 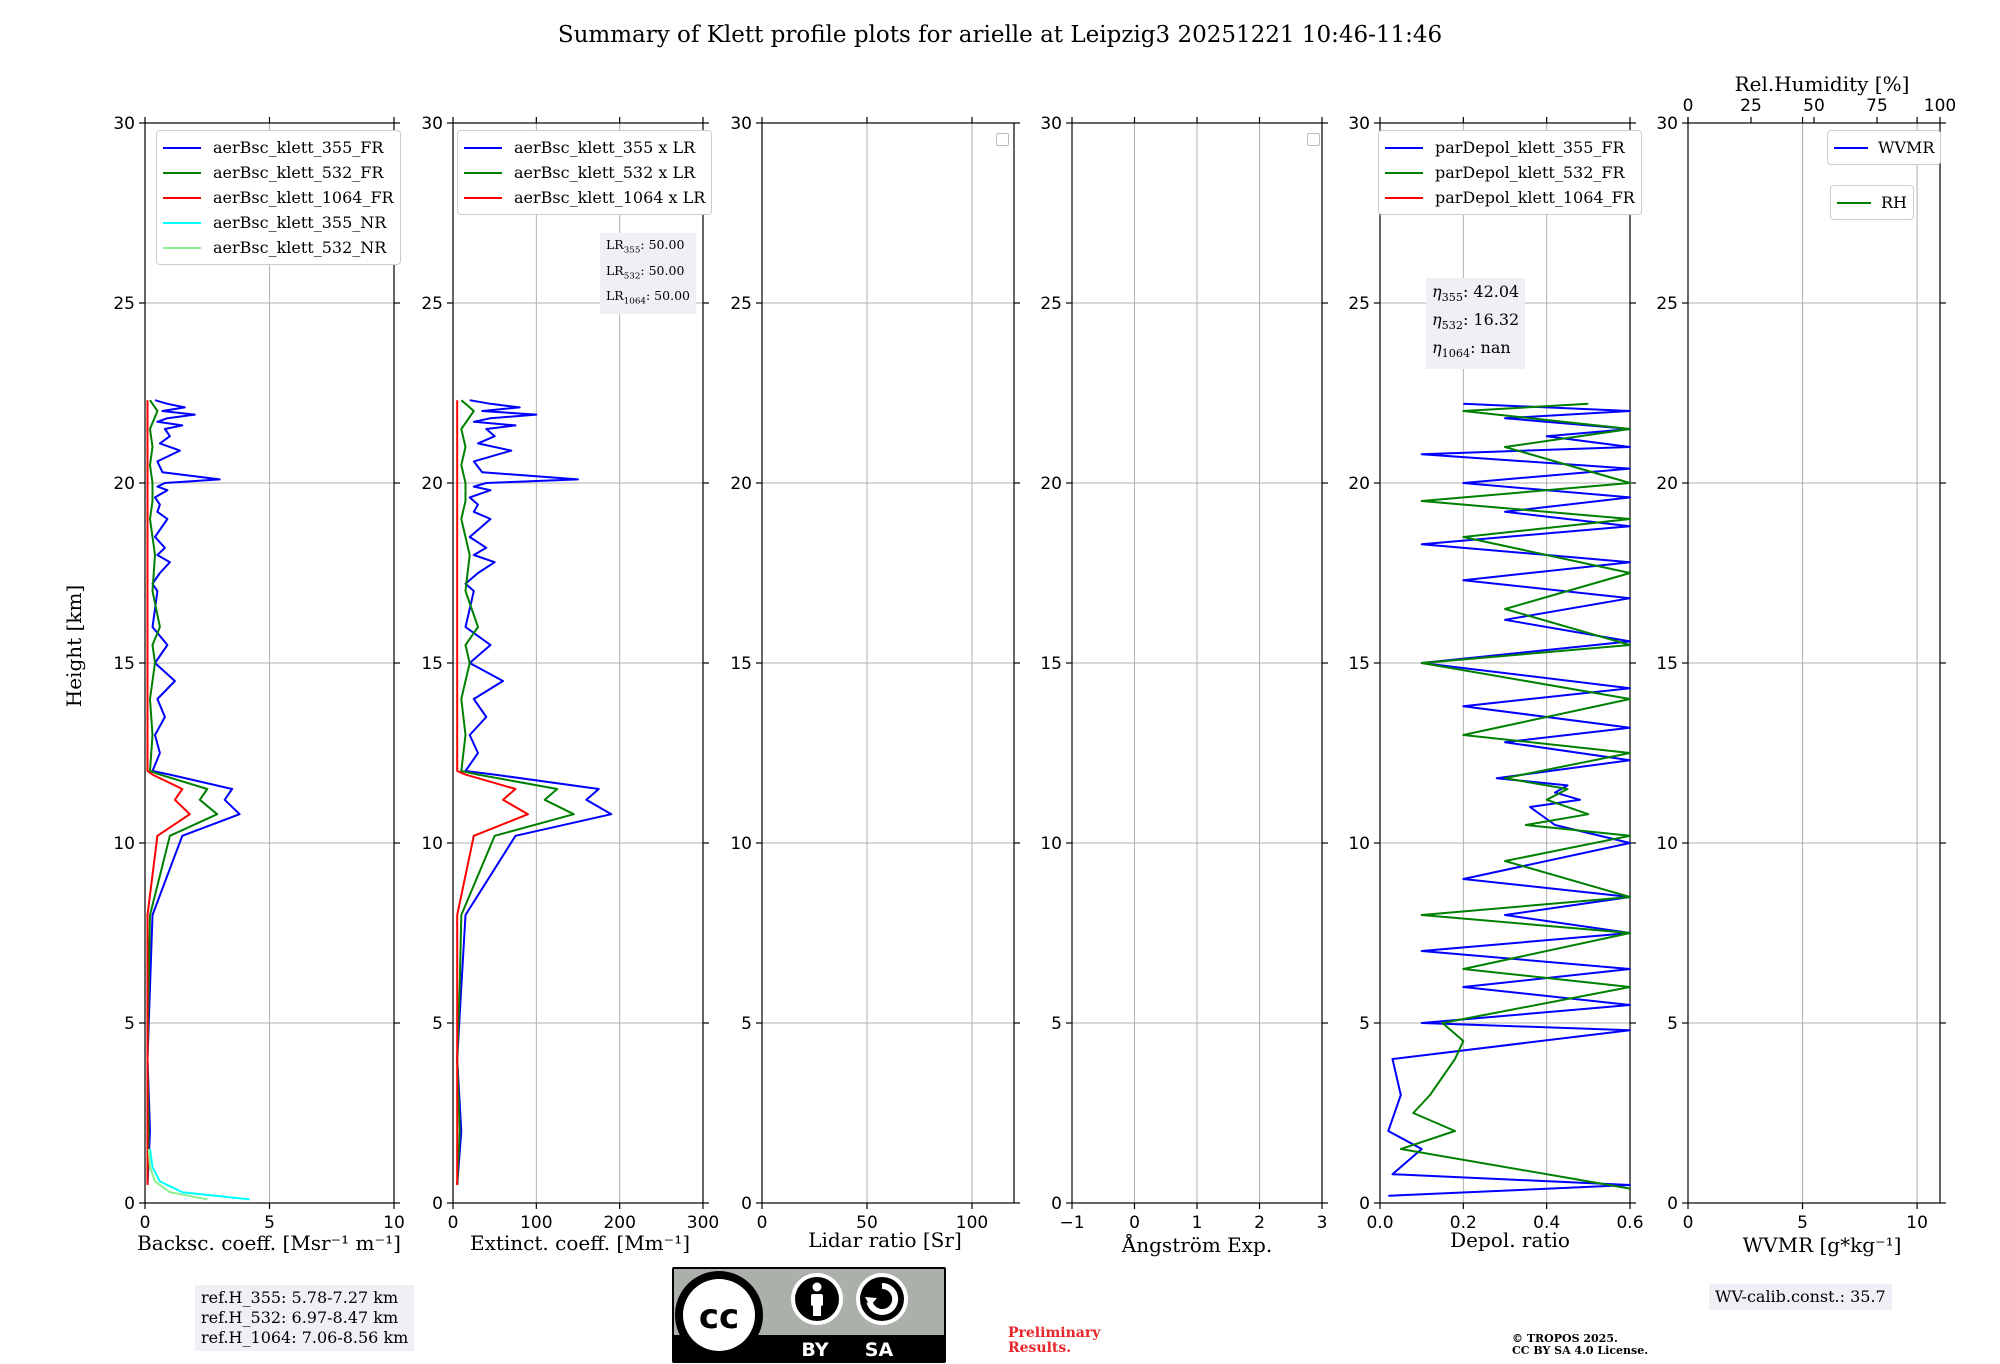 What do you see at coordinates (1667, 844) in the screenshot?
I see `wvmr-ytick-label: 10` at bounding box center [1667, 844].